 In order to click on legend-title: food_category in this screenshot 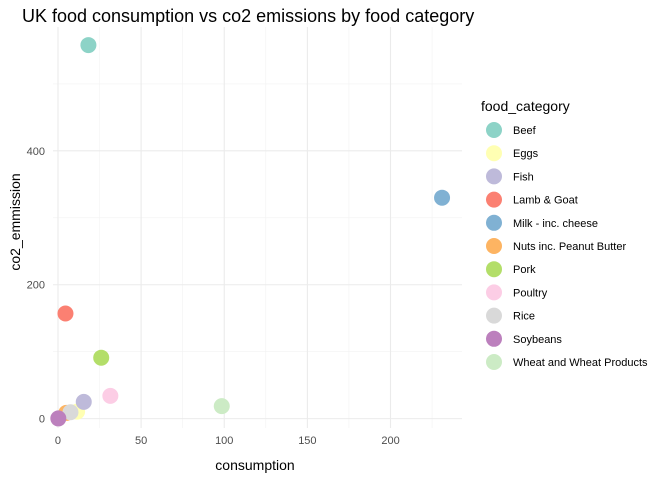, I will do `click(525, 106)`.